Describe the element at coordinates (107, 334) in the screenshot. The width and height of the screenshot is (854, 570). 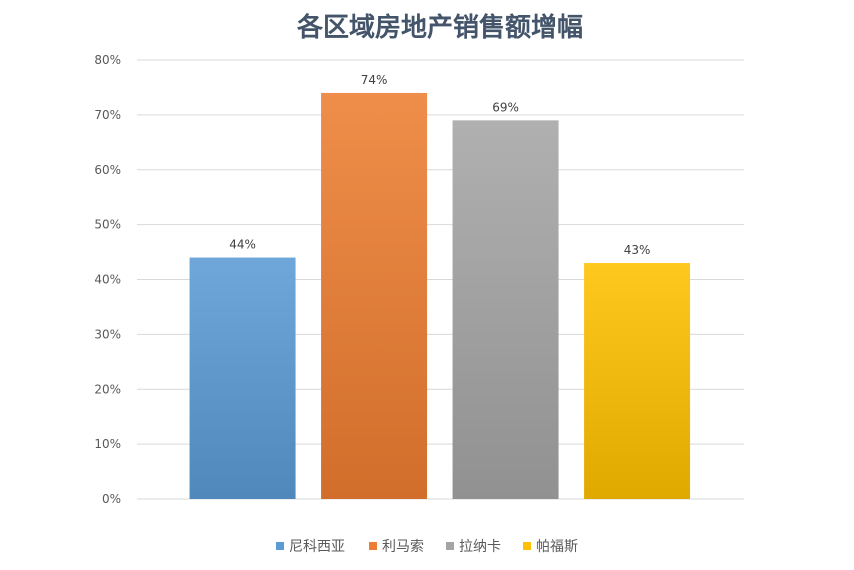
I see `y-tick-label: 30%` at that location.